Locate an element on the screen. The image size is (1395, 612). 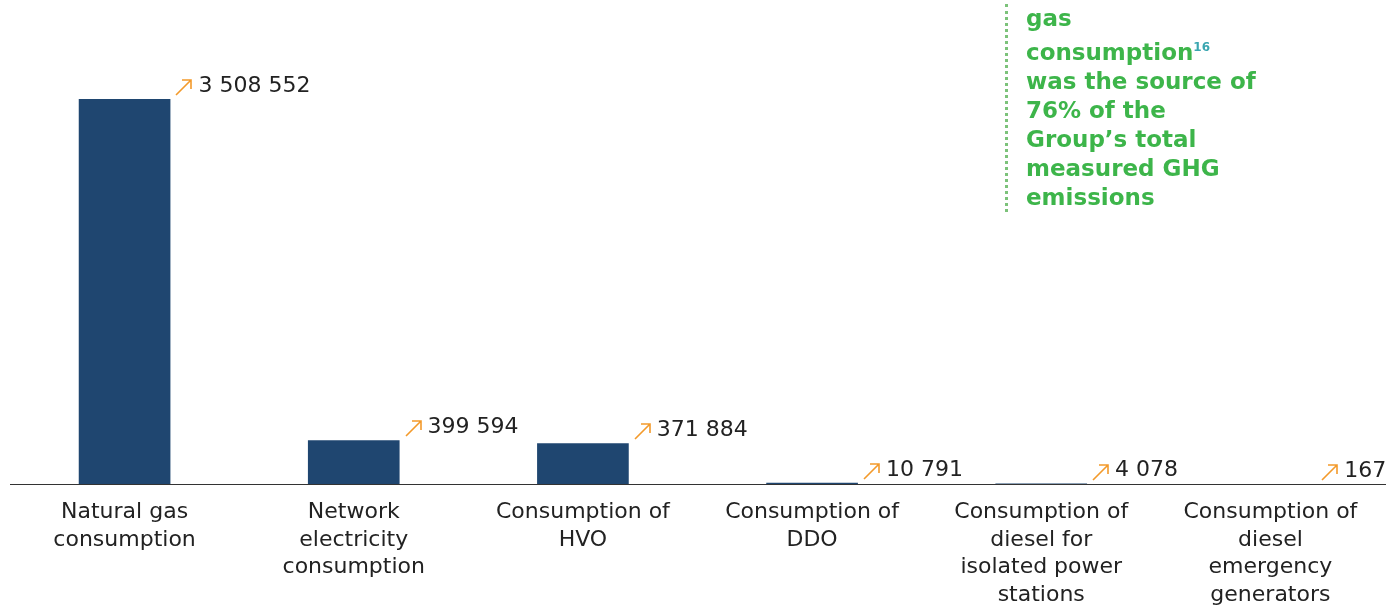
x-tick-label: Consumption of DDO is located at coordinates (813, 524).